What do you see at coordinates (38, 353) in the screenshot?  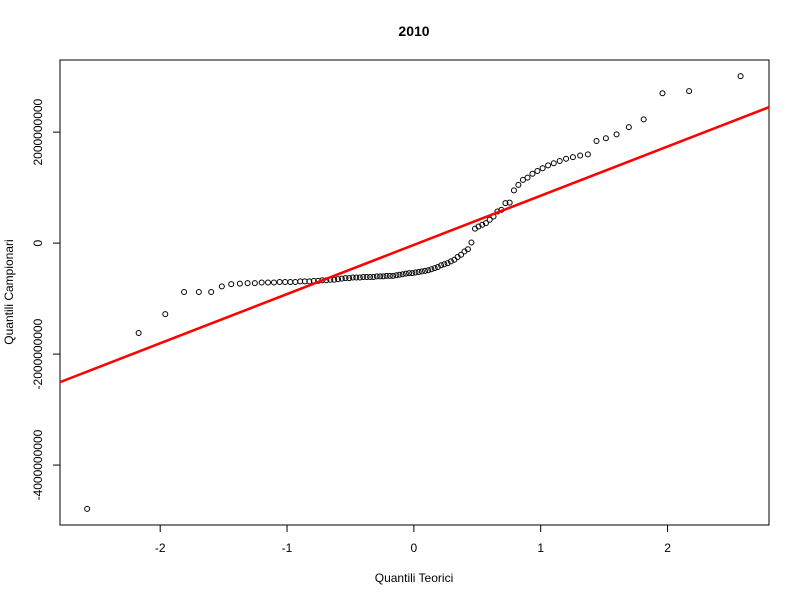 I see `y-tick-label: -2000000000` at bounding box center [38, 353].